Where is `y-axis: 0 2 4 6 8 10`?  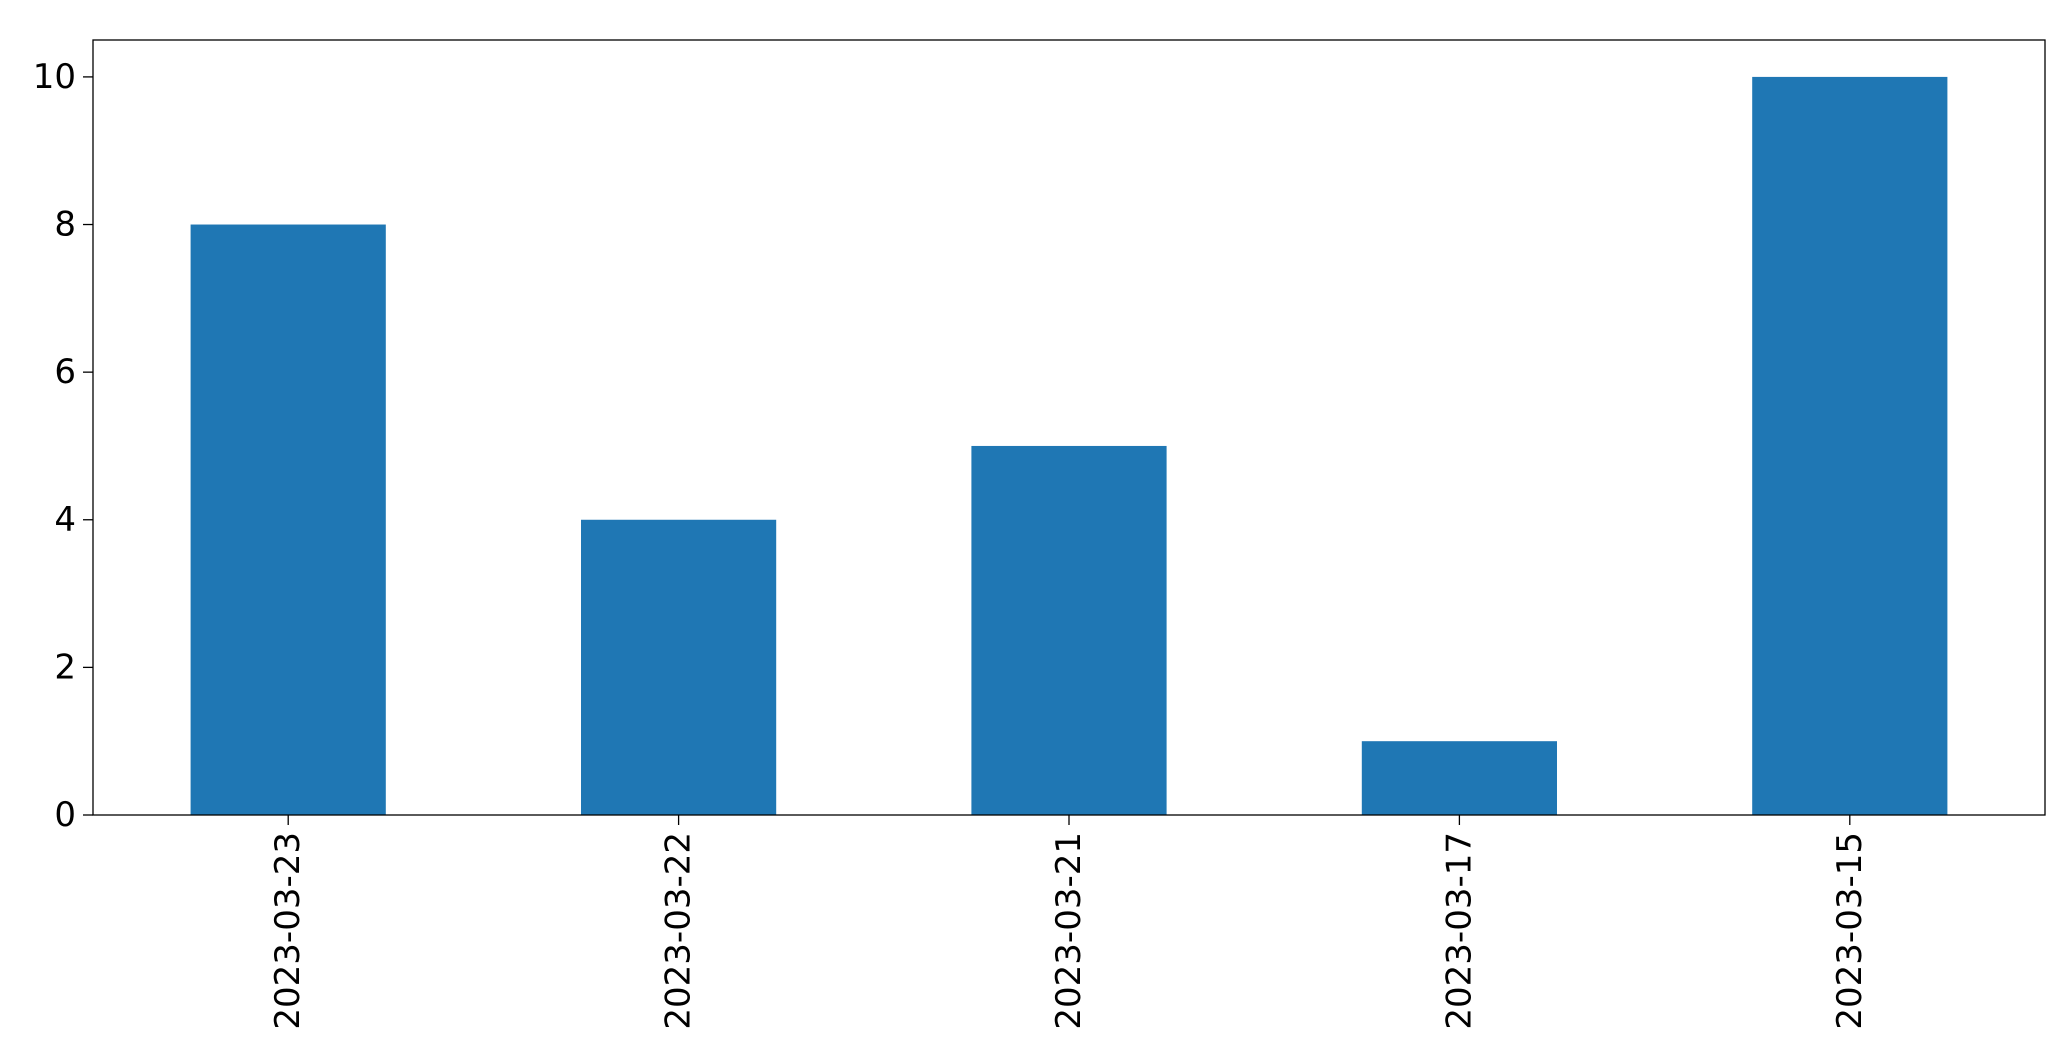 y-axis: 0 2 4 6 8 10 is located at coordinates (63, 446).